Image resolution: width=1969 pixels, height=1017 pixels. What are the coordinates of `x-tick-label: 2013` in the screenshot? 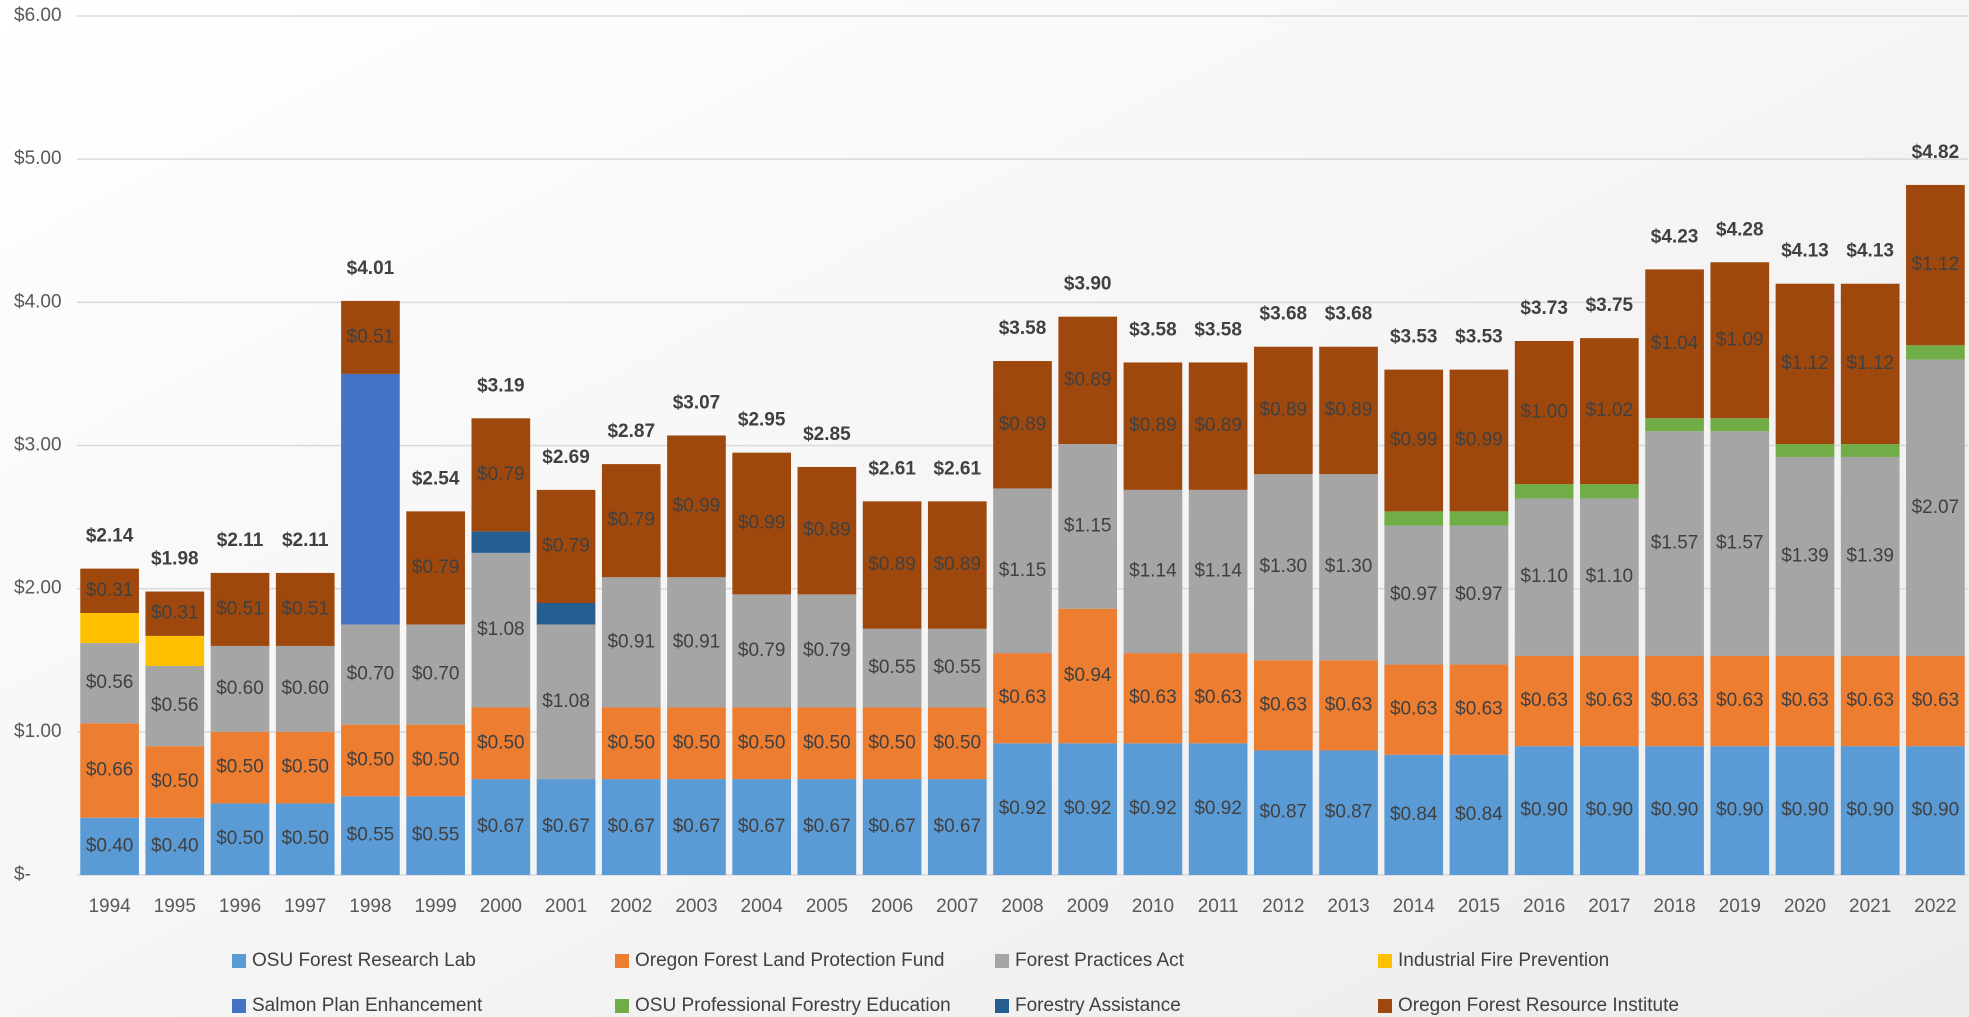 It's located at (1348, 906).